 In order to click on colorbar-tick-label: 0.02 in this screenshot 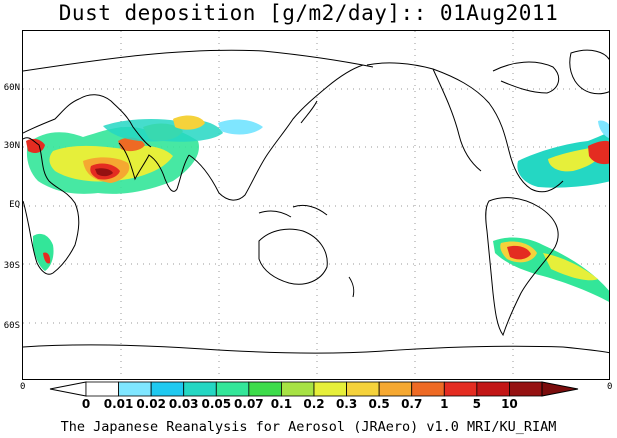, I will do `click(151, 404)`.